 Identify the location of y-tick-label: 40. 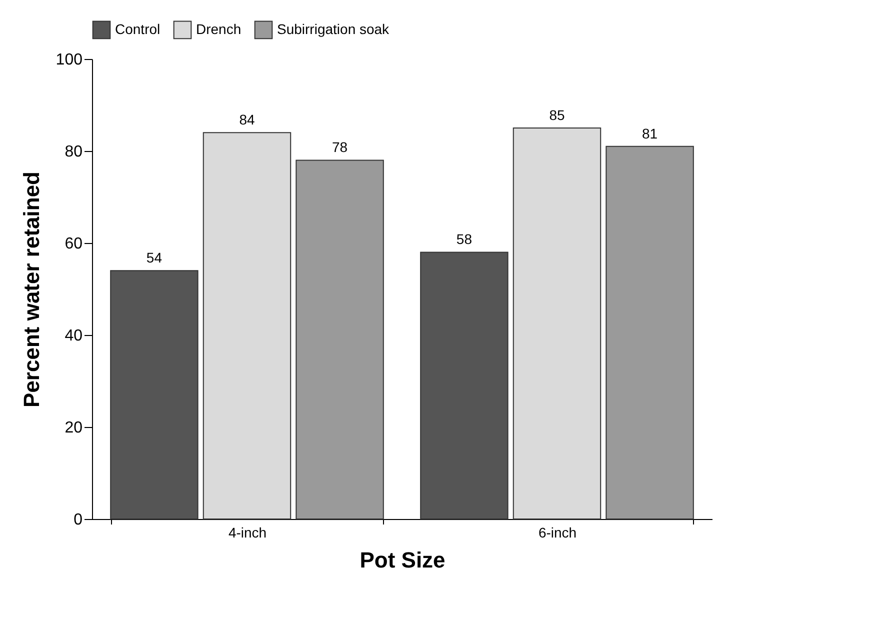
(73, 336).